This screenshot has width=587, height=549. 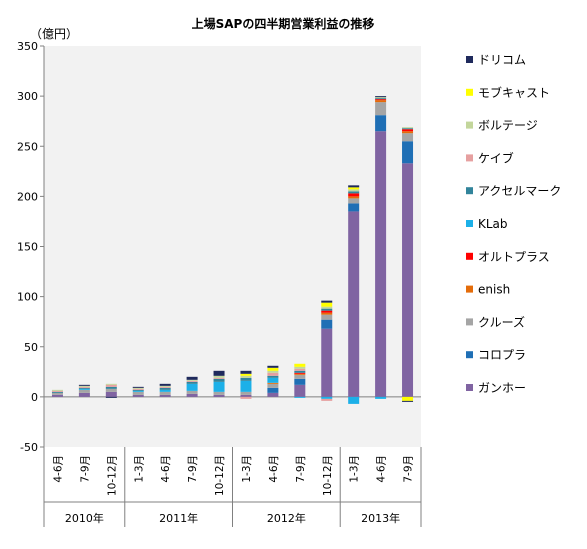 What do you see at coordinates (27, 297) in the screenshot?
I see `y-tick-label: 100` at bounding box center [27, 297].